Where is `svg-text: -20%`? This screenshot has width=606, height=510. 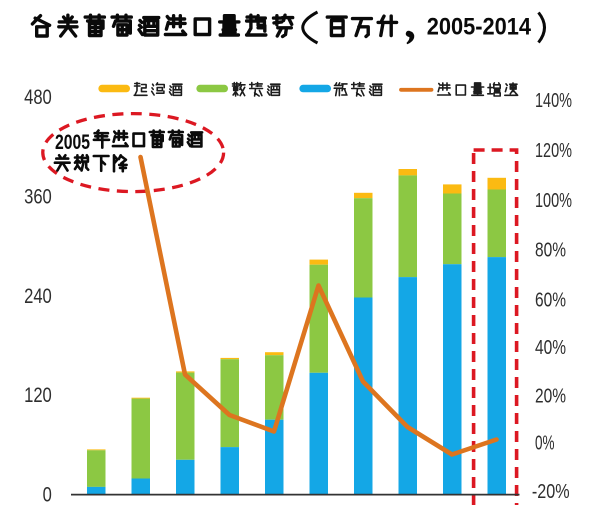
svg-text: -20% is located at coordinates (551, 492).